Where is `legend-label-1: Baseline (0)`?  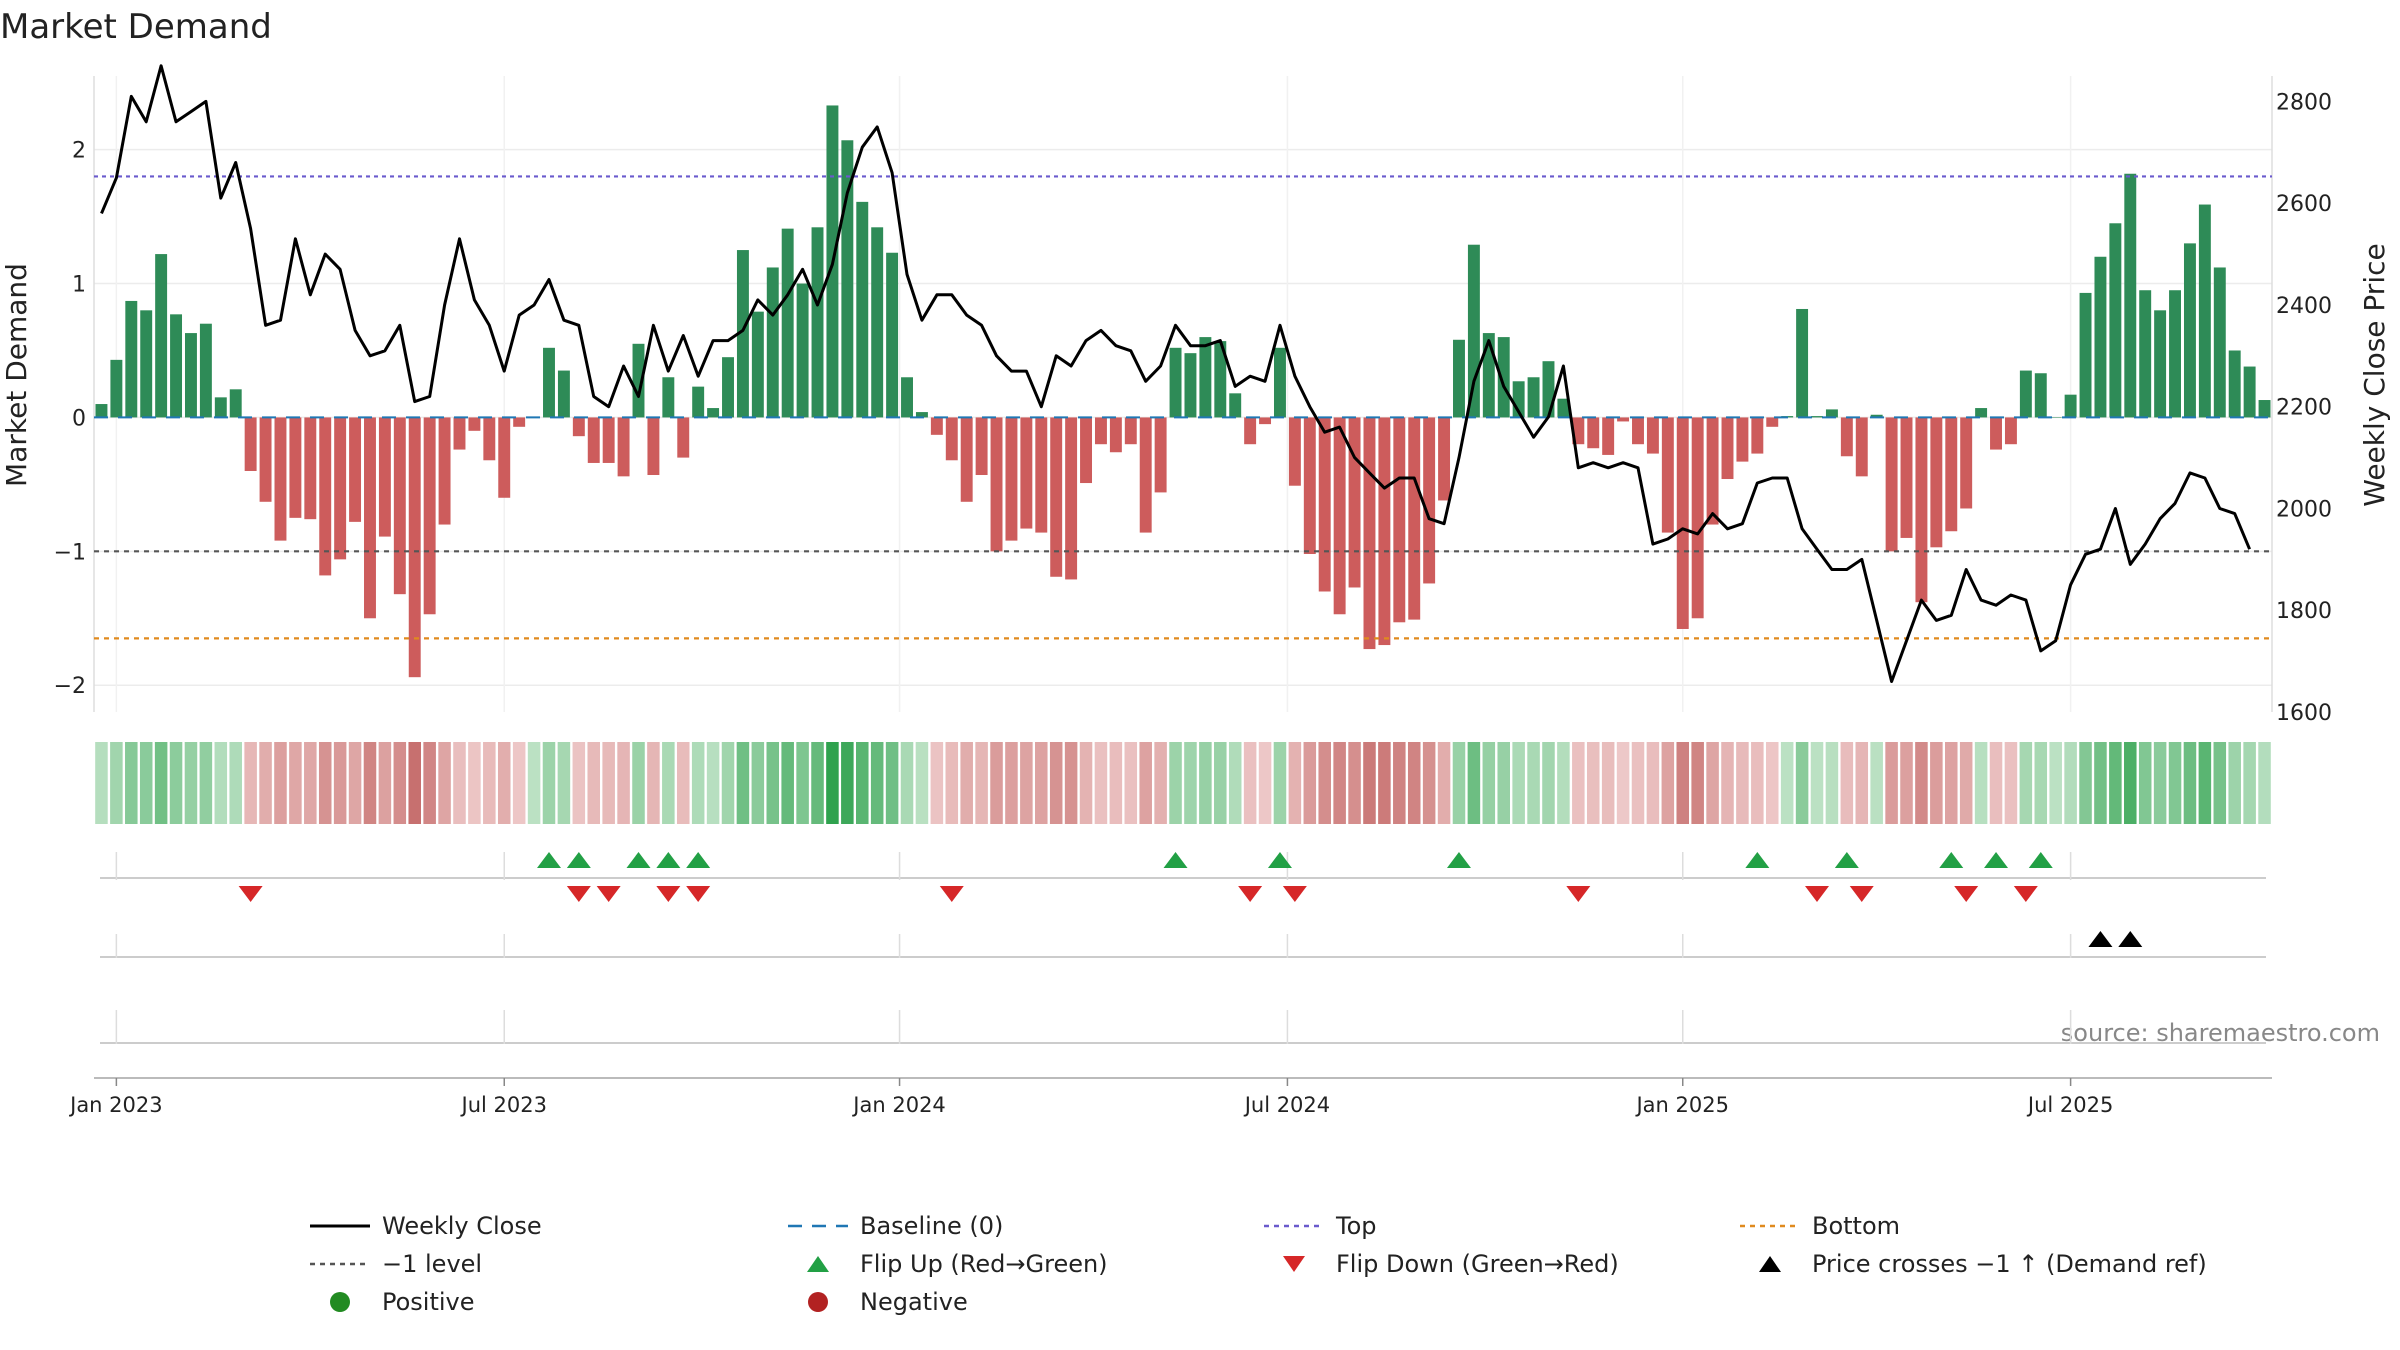
legend-label-1: Baseline (0) is located at coordinates (931, 1226).